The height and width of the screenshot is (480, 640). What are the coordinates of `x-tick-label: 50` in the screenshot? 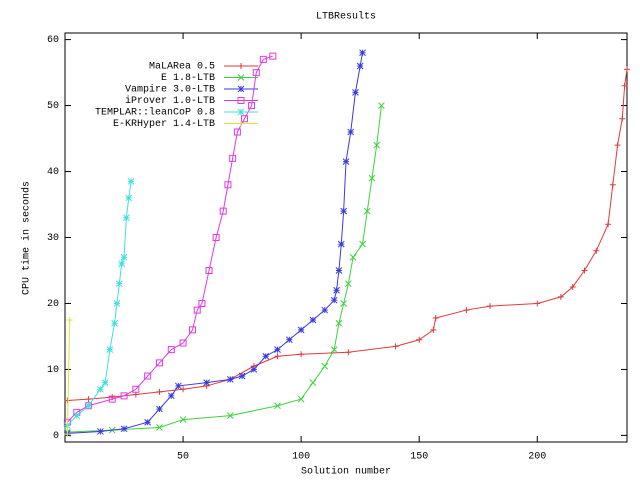 It's located at (183, 457).